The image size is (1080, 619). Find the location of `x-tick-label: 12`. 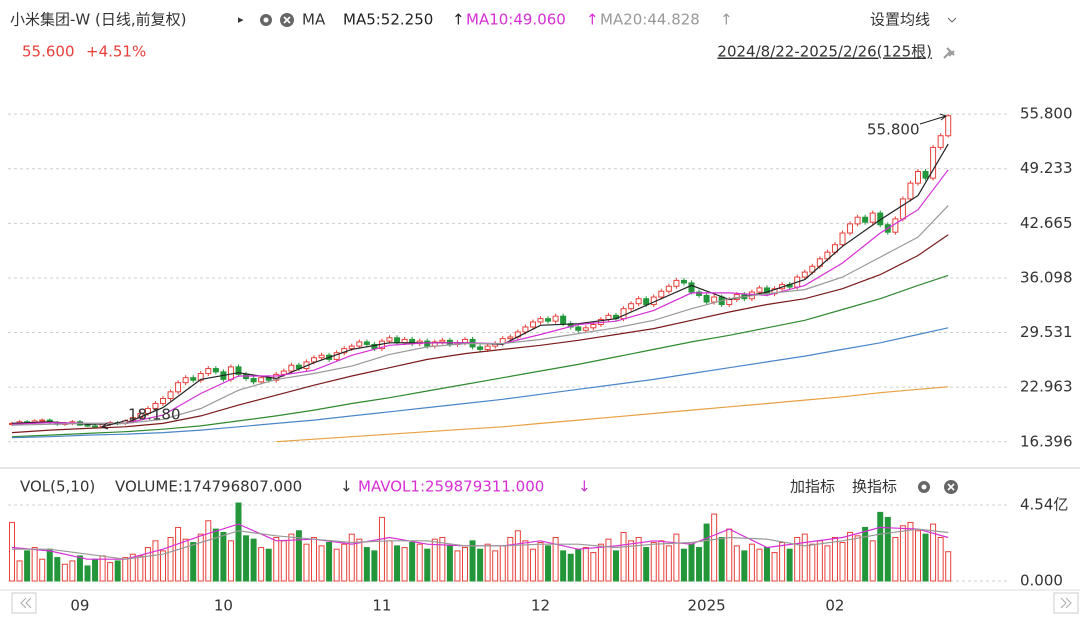

x-tick-label: 12 is located at coordinates (540, 606).